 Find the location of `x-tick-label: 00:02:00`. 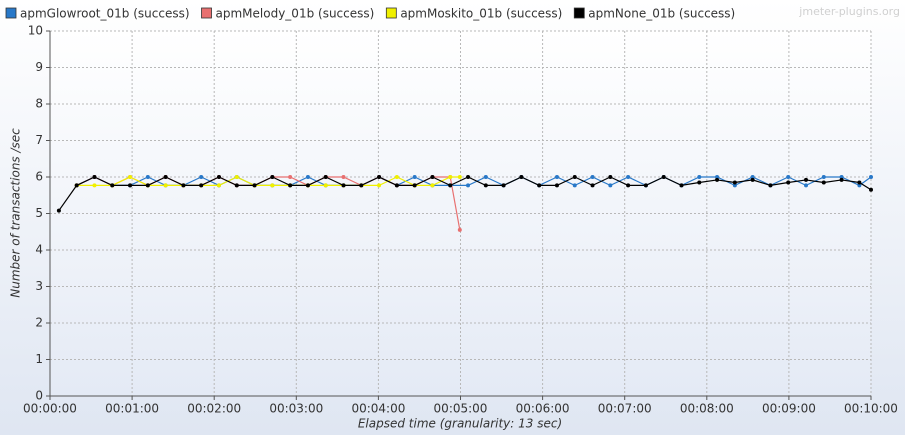

x-tick-label: 00:02:00 is located at coordinates (214, 409).